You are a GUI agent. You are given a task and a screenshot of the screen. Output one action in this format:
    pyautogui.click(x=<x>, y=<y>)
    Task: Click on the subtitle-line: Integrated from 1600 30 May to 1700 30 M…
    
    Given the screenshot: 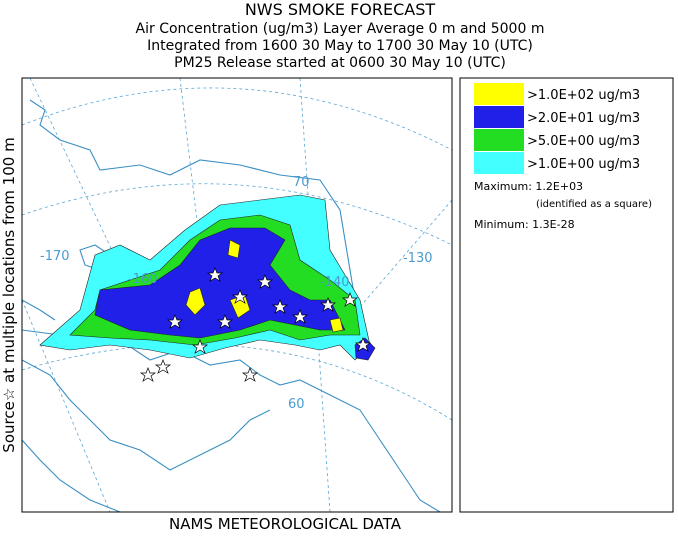 What is the action you would take?
    pyautogui.click(x=340, y=46)
    